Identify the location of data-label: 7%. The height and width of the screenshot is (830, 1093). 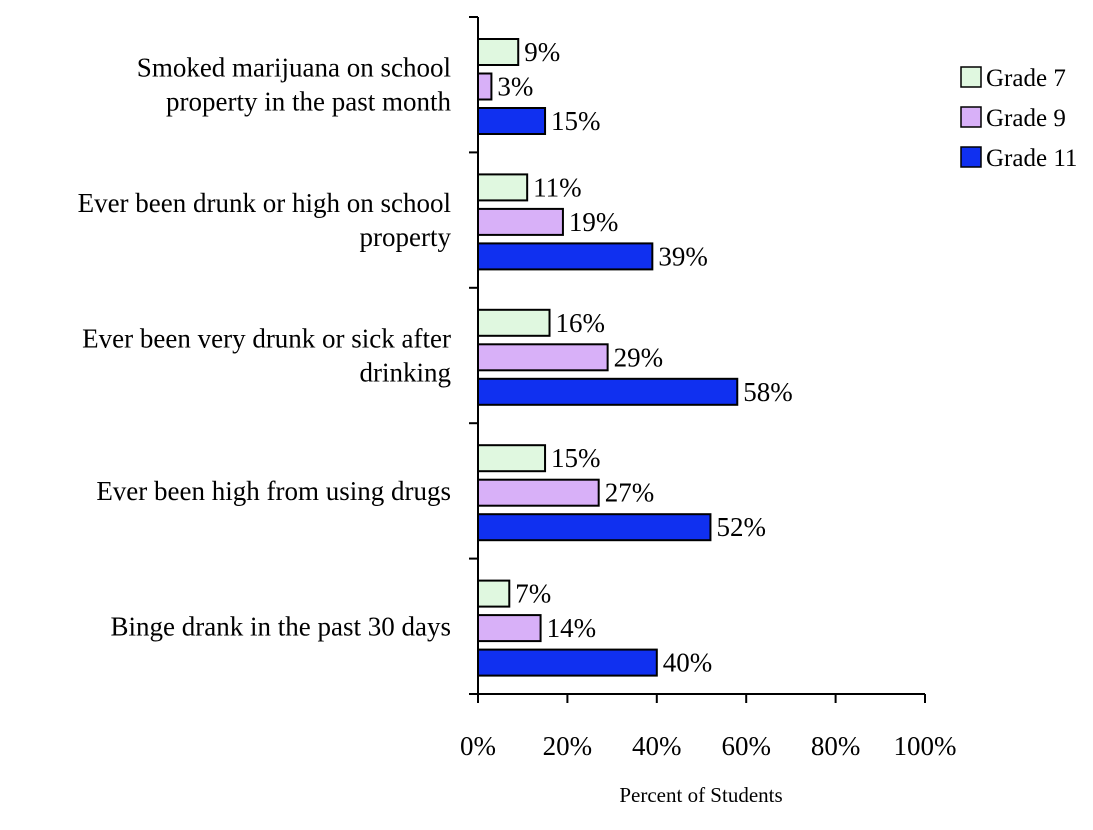
(533, 594).